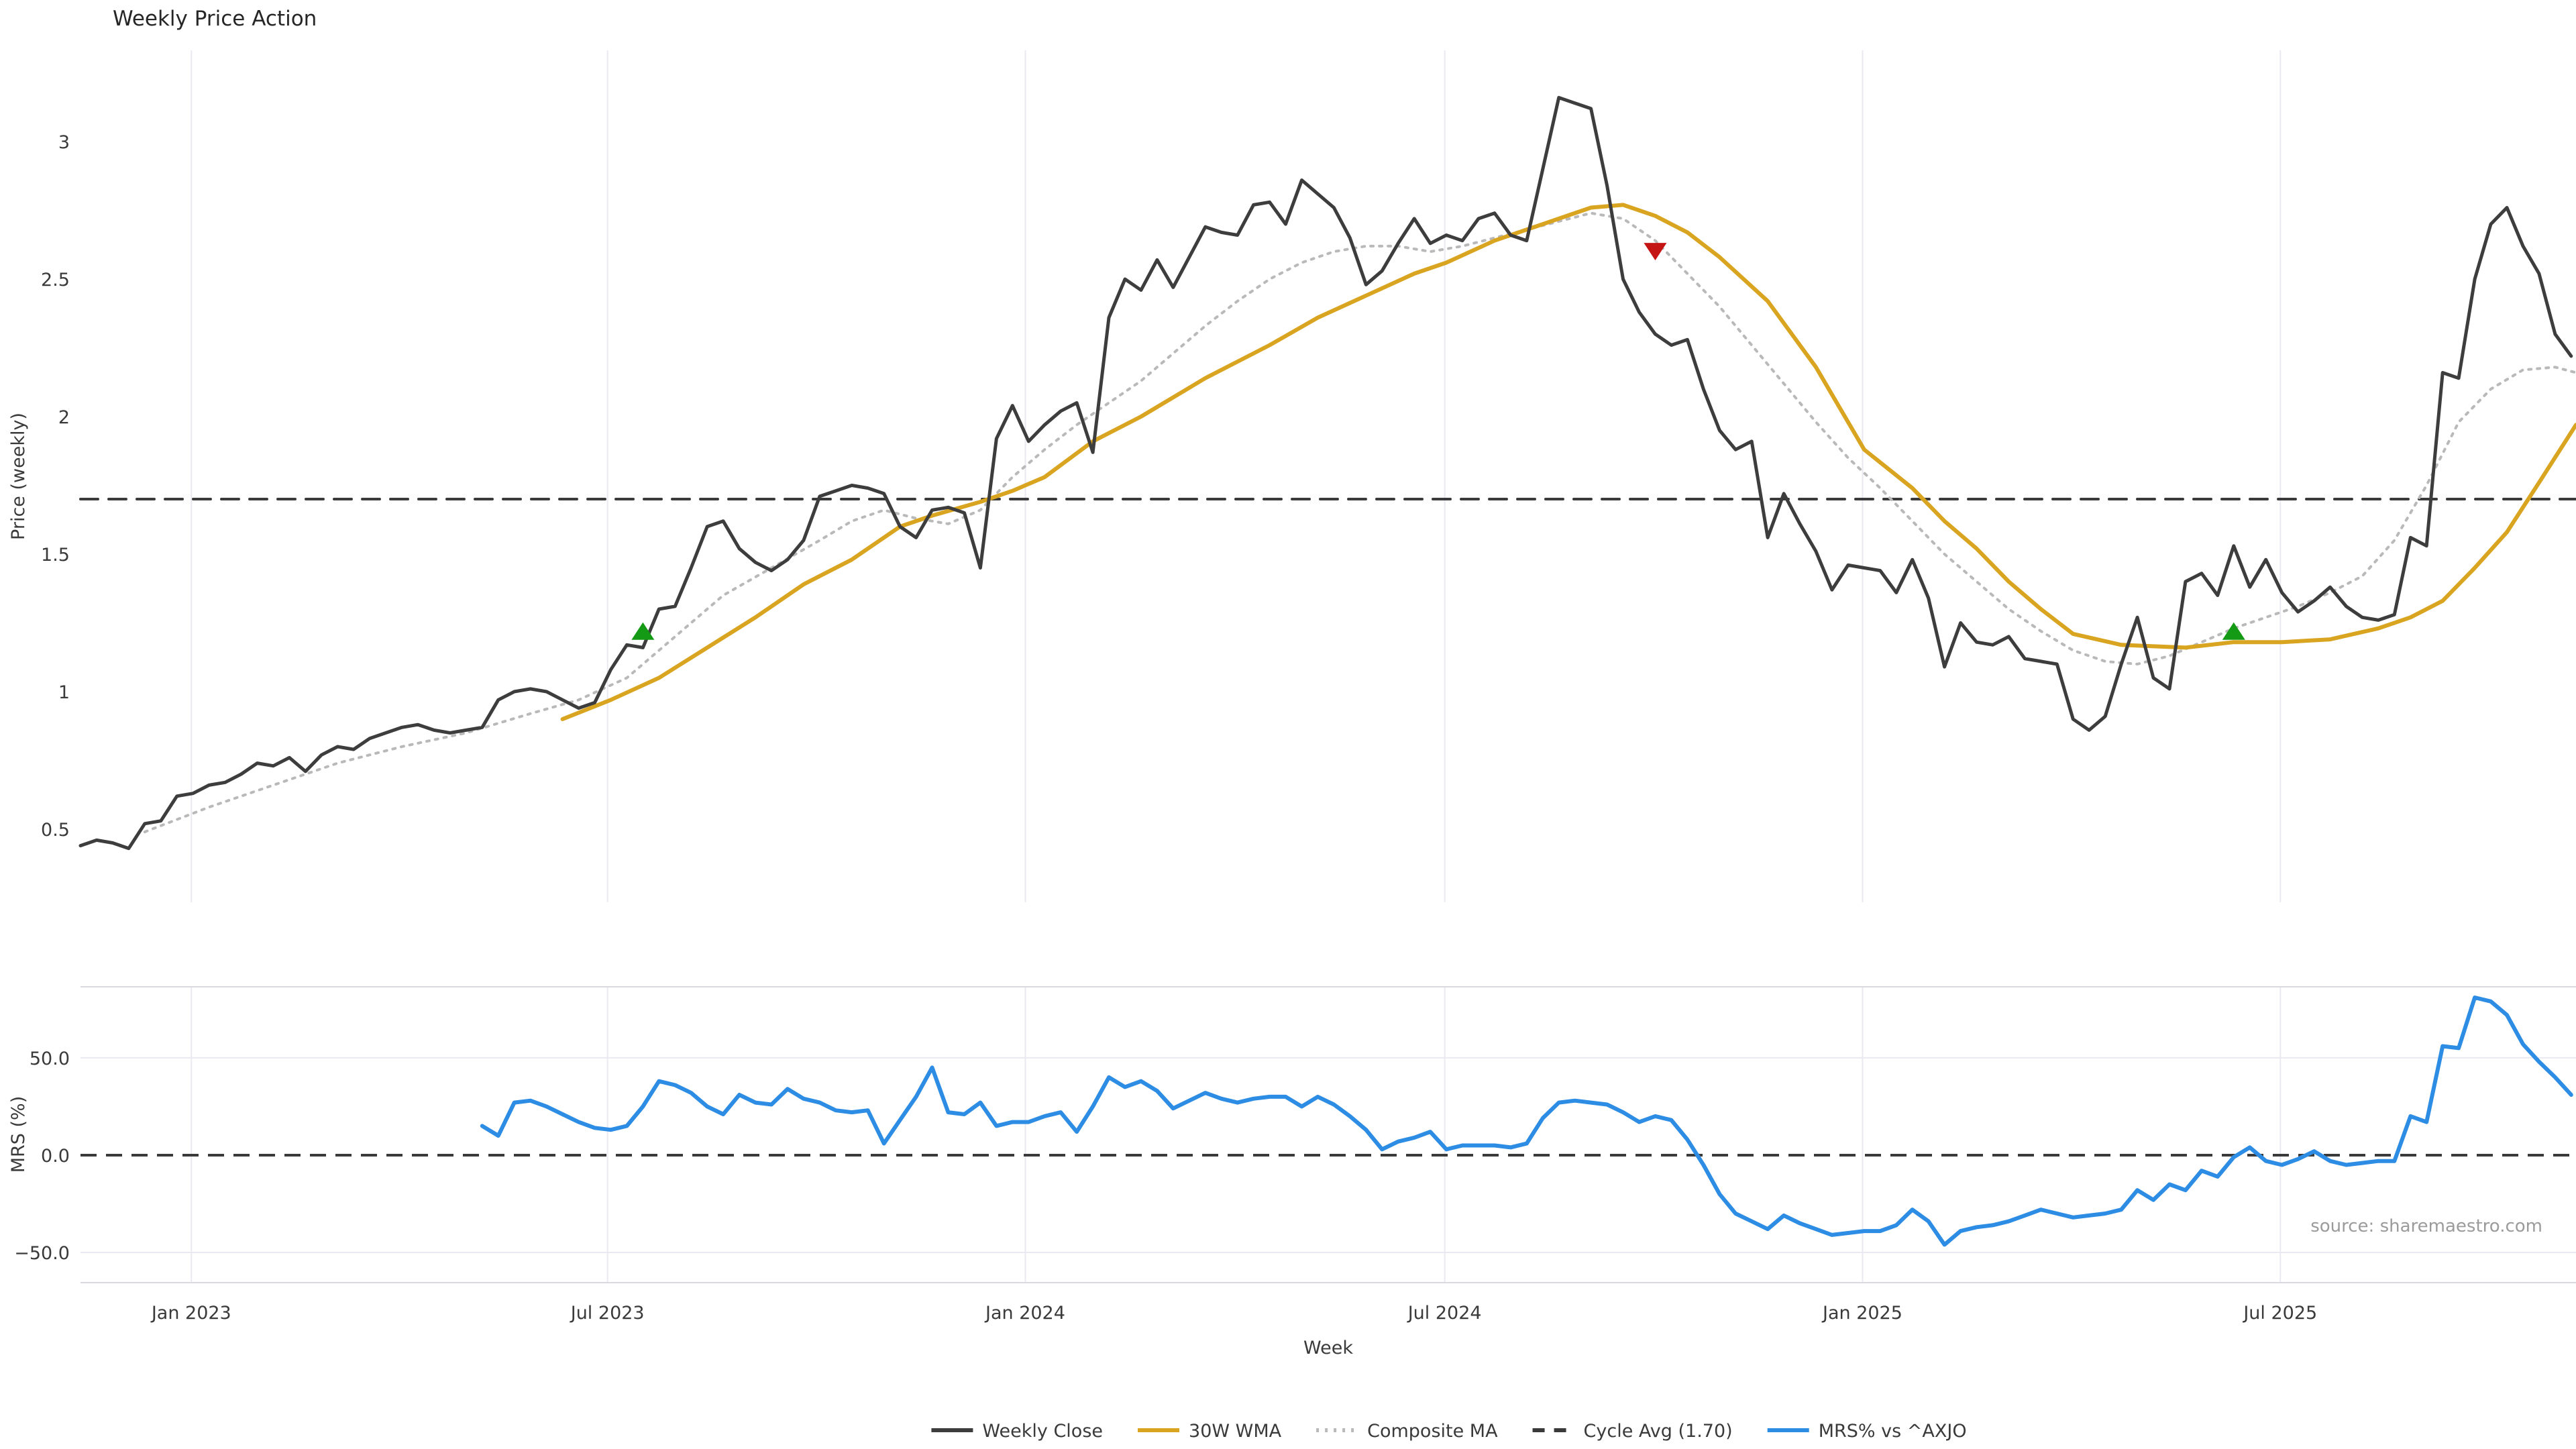 The image size is (2576, 1449). What do you see at coordinates (1444, 1313) in the screenshot?
I see `x-tick-label: Jul 2024` at bounding box center [1444, 1313].